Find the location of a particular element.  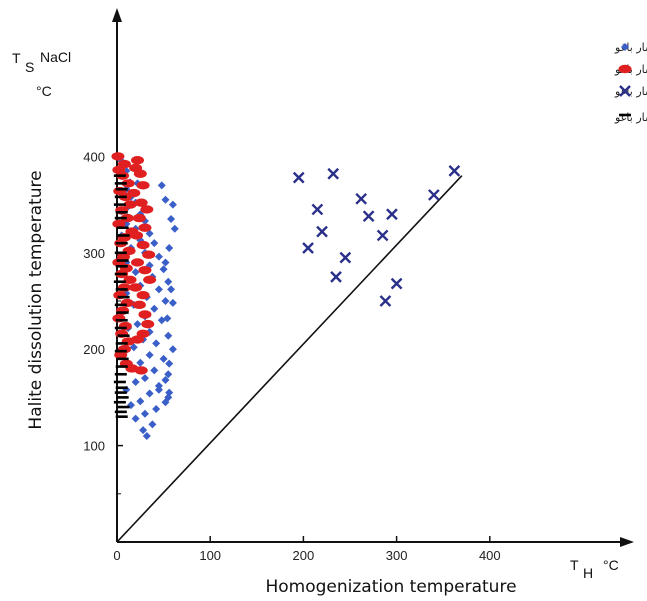

x-axis-arrow is located at coordinates (627, 542).